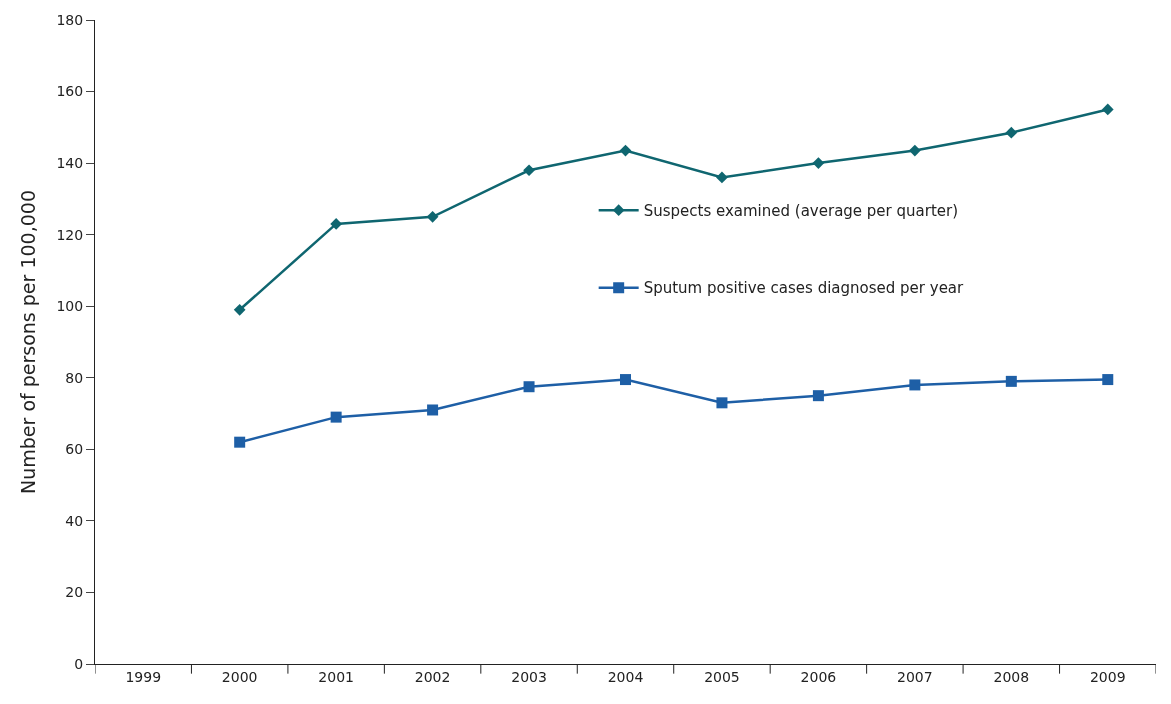 Image resolution: width=1171 pixels, height=704 pixels. Describe the element at coordinates (625, 676) in the screenshot. I see `x-tick-label: 2004` at that location.